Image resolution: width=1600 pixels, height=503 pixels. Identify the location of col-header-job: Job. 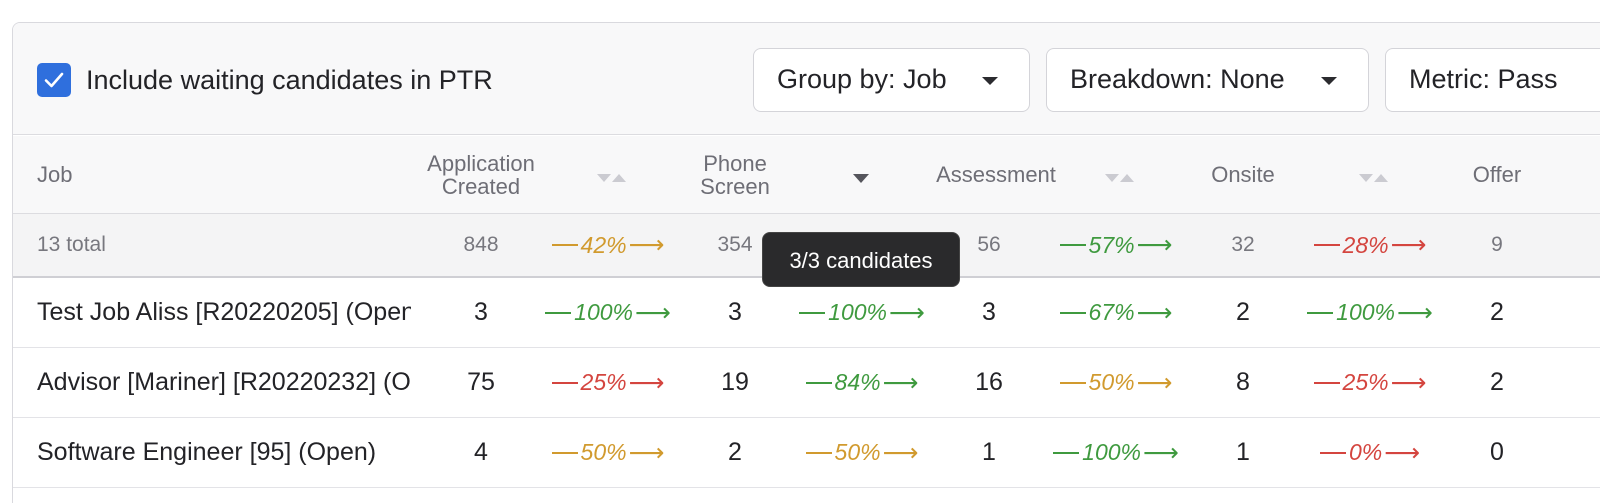
(55, 174).